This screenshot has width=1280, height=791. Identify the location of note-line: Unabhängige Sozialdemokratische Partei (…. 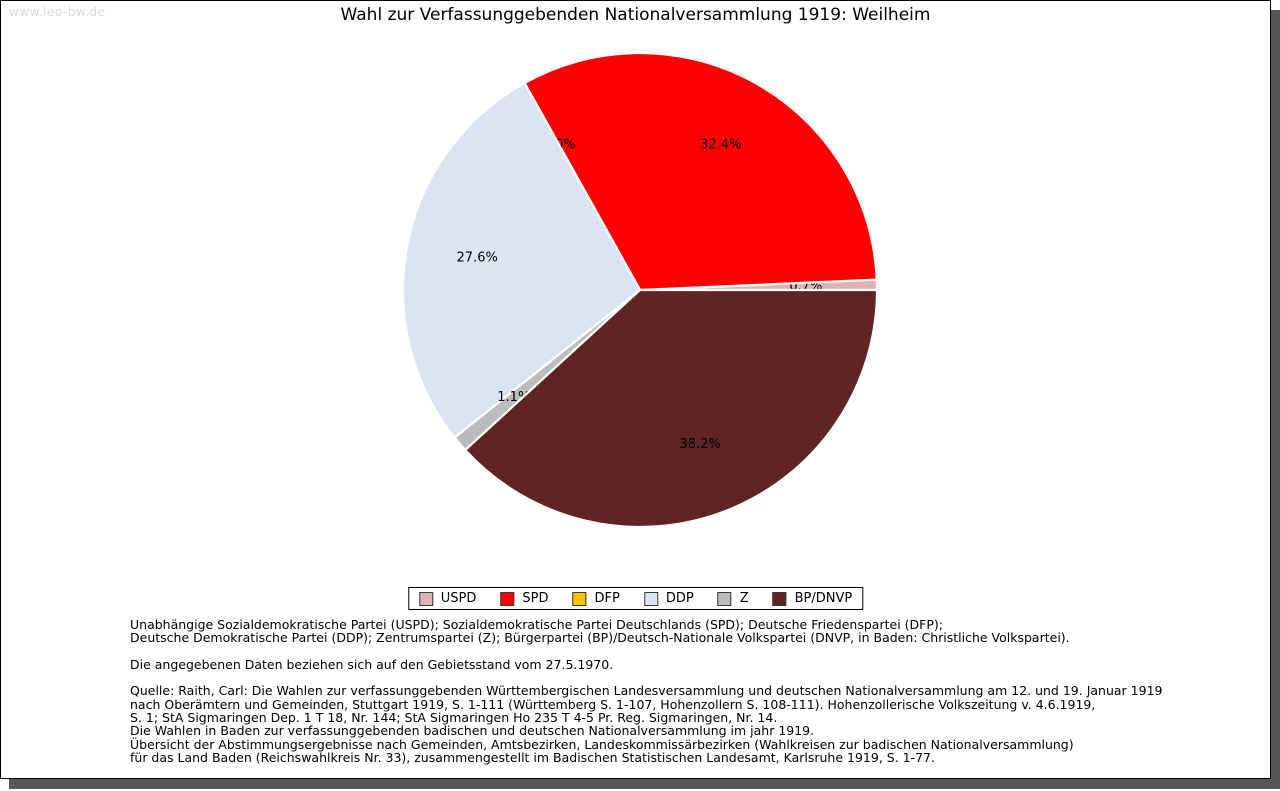
(536, 624).